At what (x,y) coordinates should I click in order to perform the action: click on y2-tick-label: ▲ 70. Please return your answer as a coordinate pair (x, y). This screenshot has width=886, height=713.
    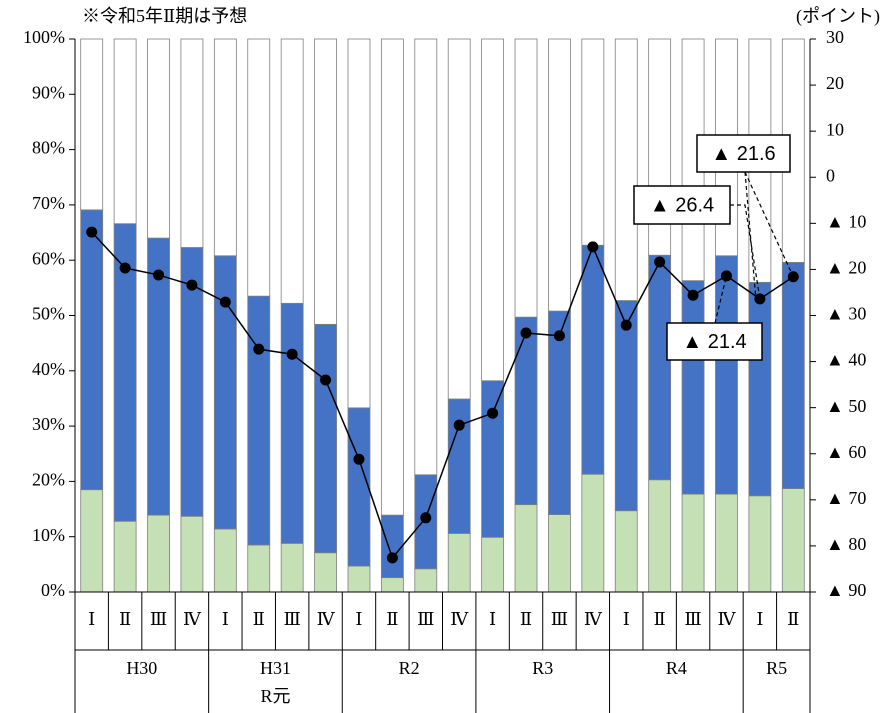
    Looking at the image, I should click on (846, 498).